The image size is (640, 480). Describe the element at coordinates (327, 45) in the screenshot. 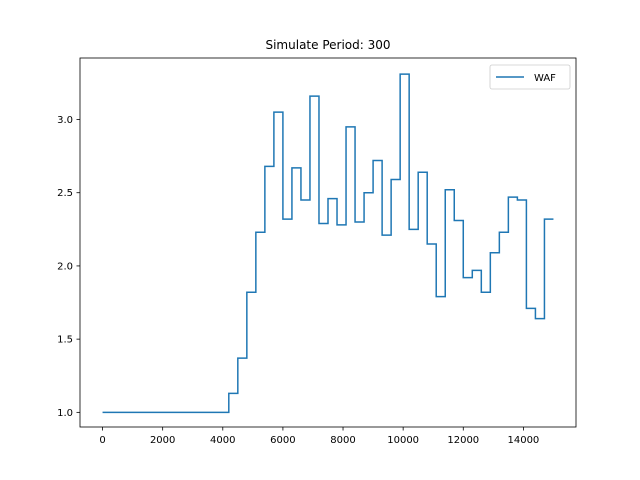

I see `chart-title: Simulate Period: 300` at that location.